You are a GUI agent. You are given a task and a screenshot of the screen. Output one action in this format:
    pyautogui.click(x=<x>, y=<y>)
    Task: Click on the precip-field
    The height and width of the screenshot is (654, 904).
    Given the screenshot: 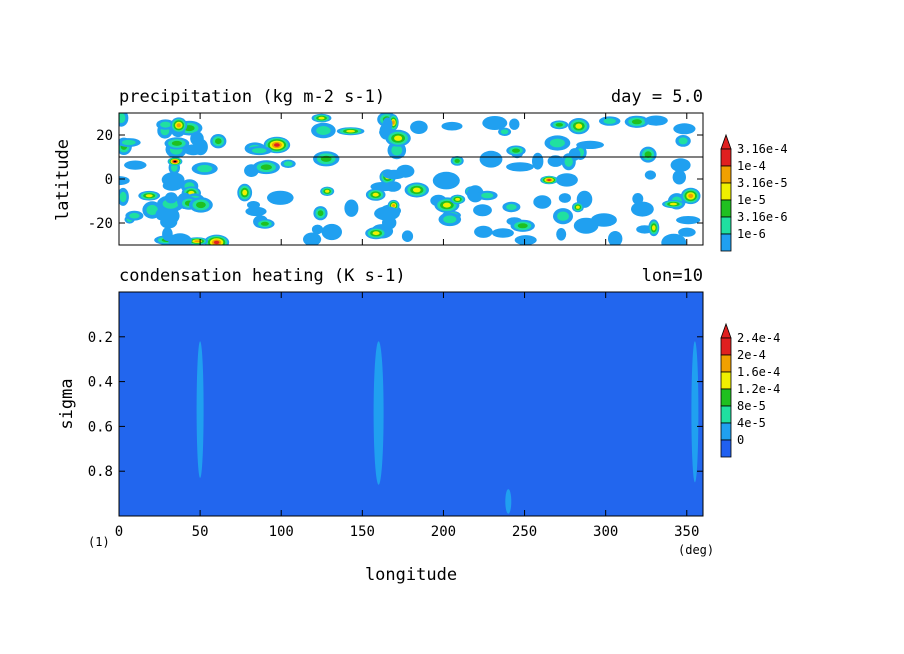 What is the action you would take?
    pyautogui.click(x=410, y=179)
    